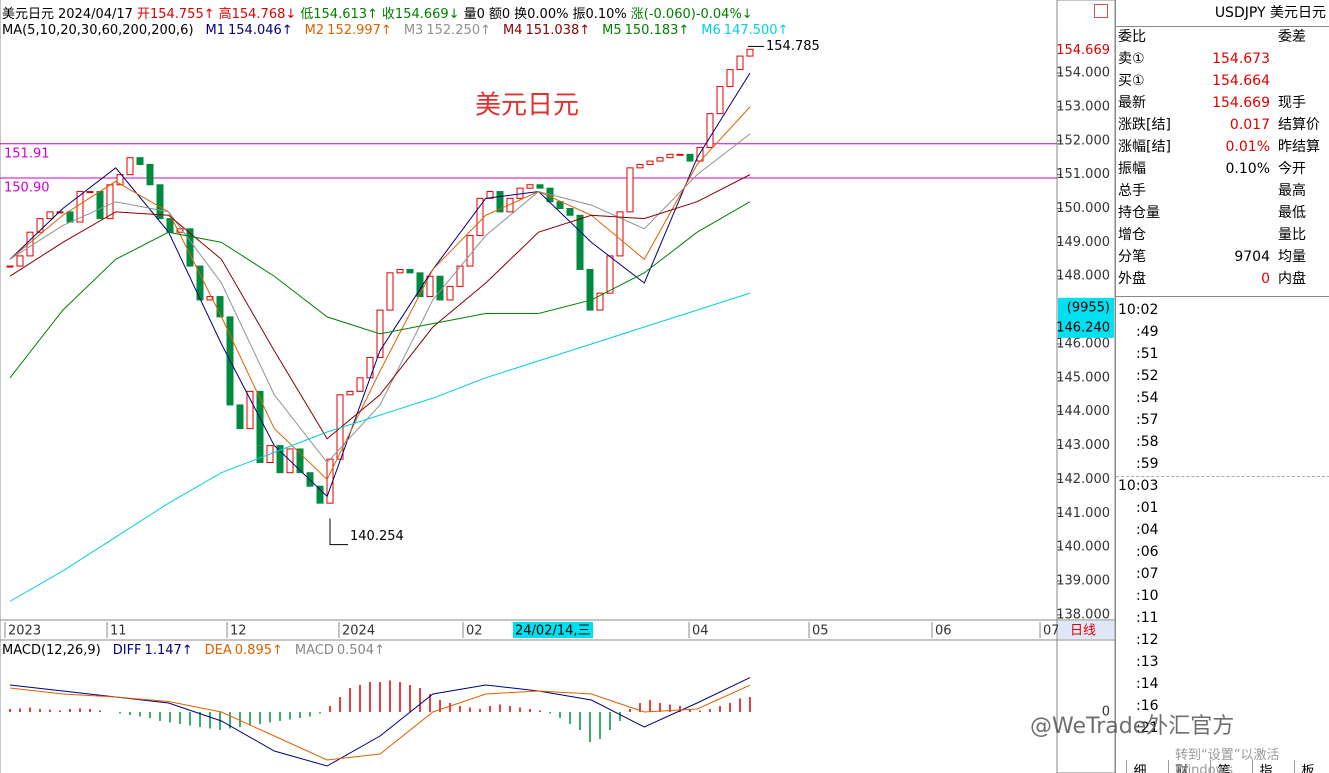  What do you see at coordinates (1132, 235) in the screenshot?
I see `quote-label: 增仓` at bounding box center [1132, 235].